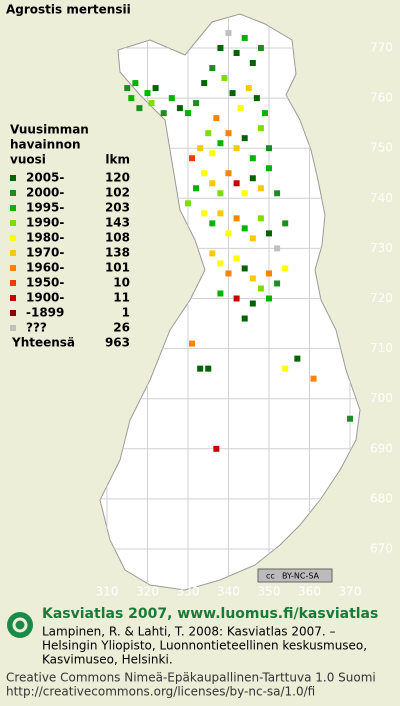  I want to click on legend-label: 1970-, so click(45, 253).